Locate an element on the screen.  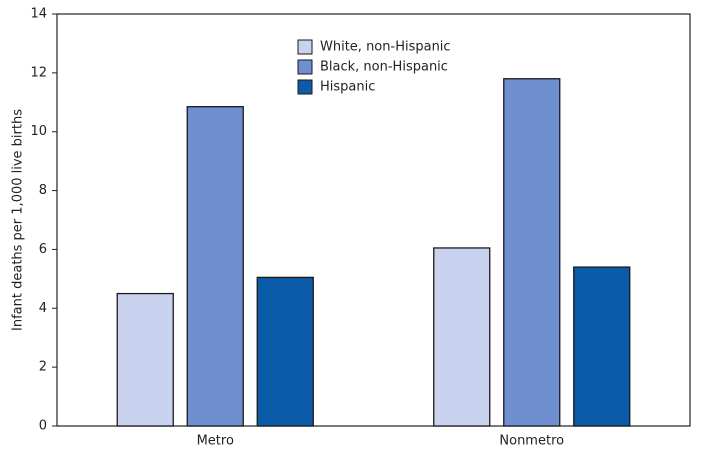
legend-label: Black, non-Hispanic is located at coordinates (384, 67).